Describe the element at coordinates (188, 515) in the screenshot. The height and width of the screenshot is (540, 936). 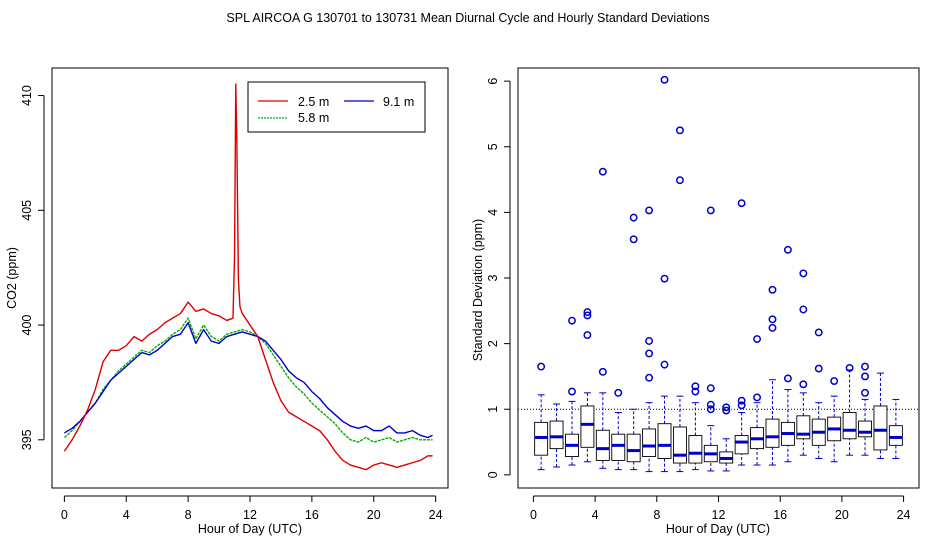
I see `left-x-tick-label: 8` at that location.